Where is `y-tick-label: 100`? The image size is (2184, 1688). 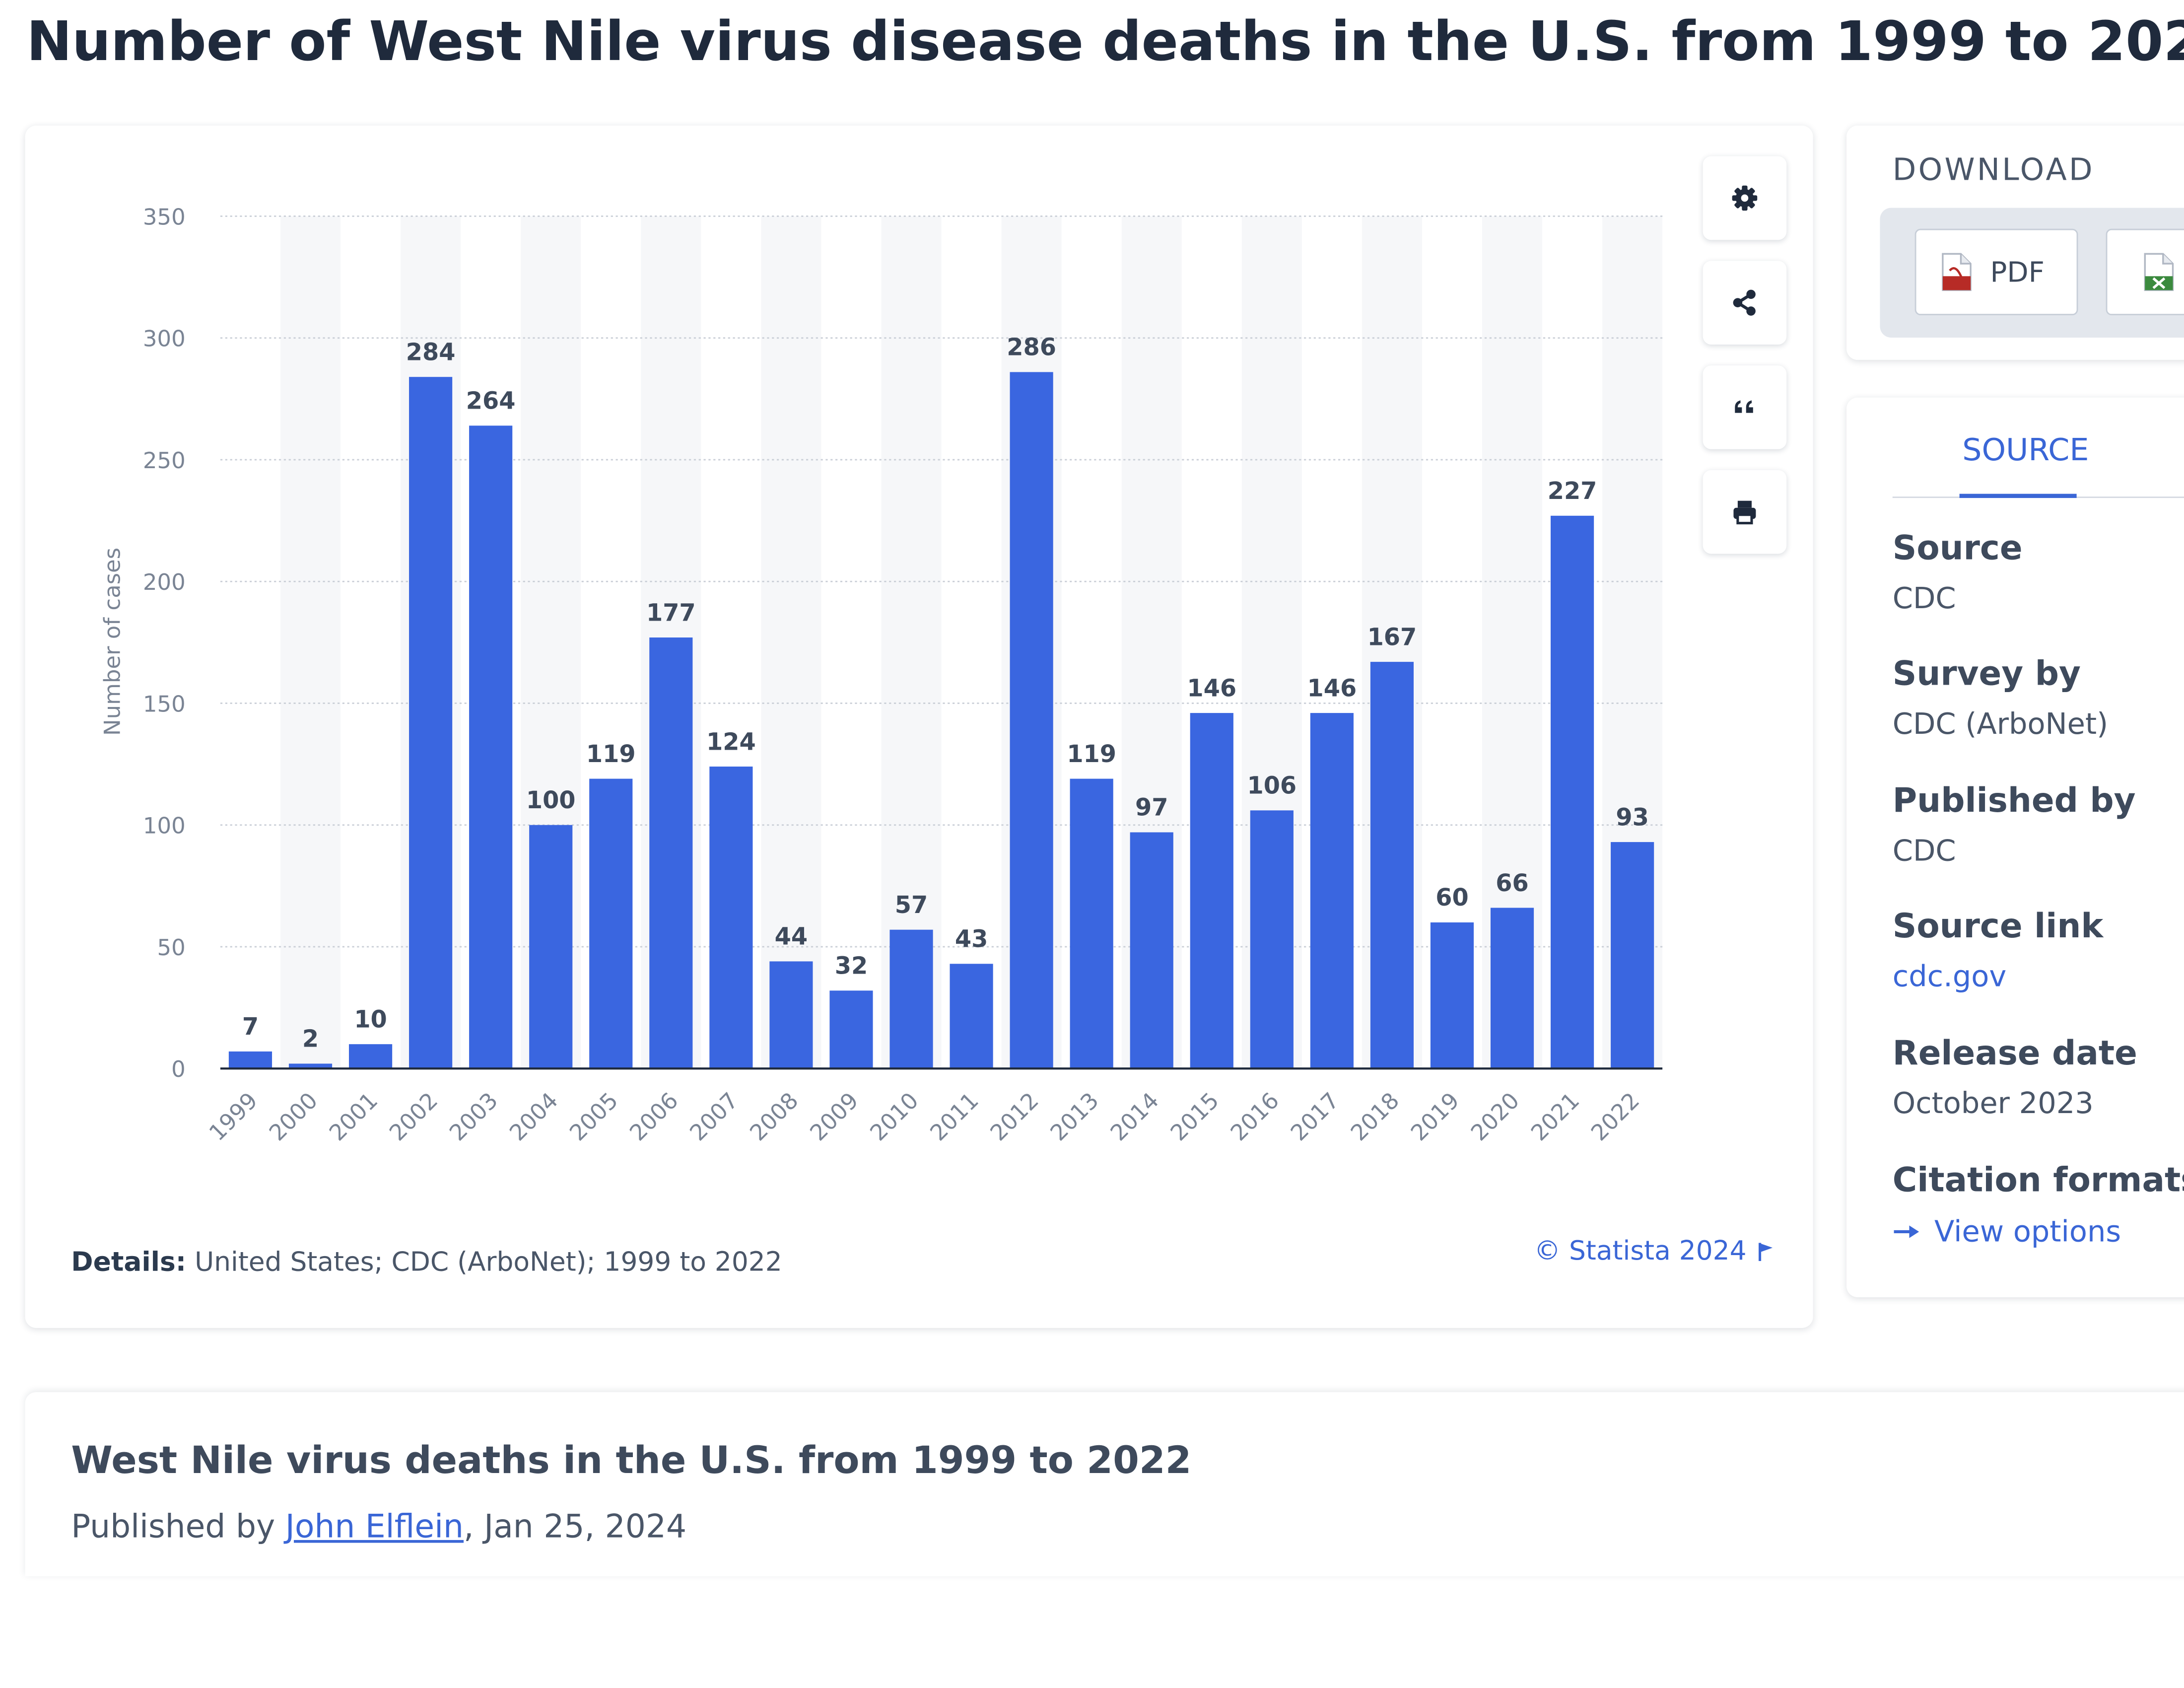 y-tick-label: 100 is located at coordinates (164, 826).